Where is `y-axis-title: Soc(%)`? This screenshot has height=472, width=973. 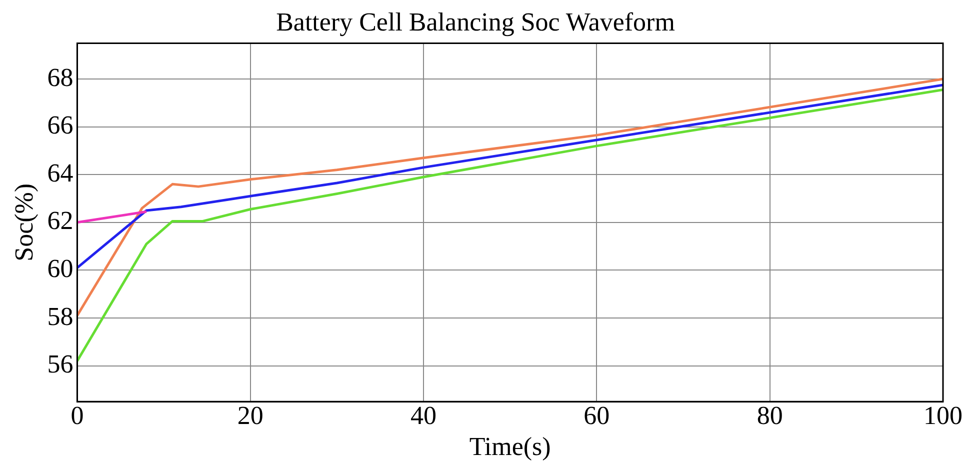
y-axis-title: Soc(%) is located at coordinates (23, 222).